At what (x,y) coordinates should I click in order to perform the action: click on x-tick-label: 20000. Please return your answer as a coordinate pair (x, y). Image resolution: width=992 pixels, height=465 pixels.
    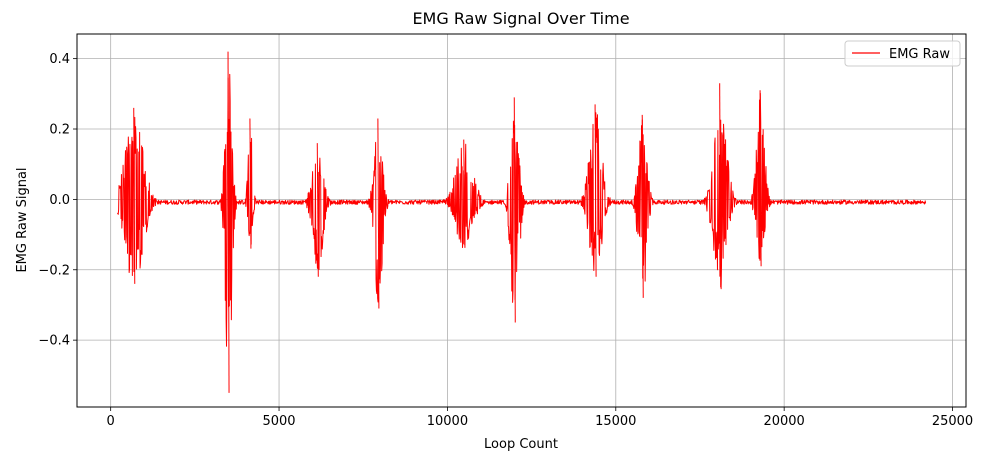
    Looking at the image, I should click on (783, 421).